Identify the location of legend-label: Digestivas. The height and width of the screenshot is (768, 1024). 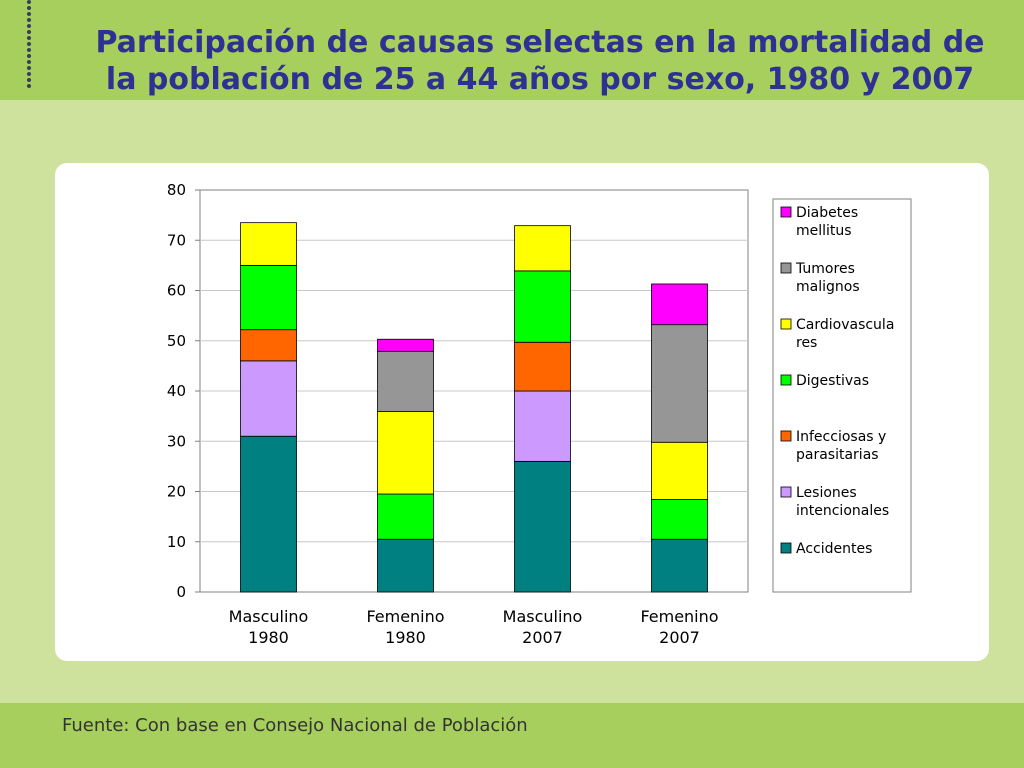
(832, 381).